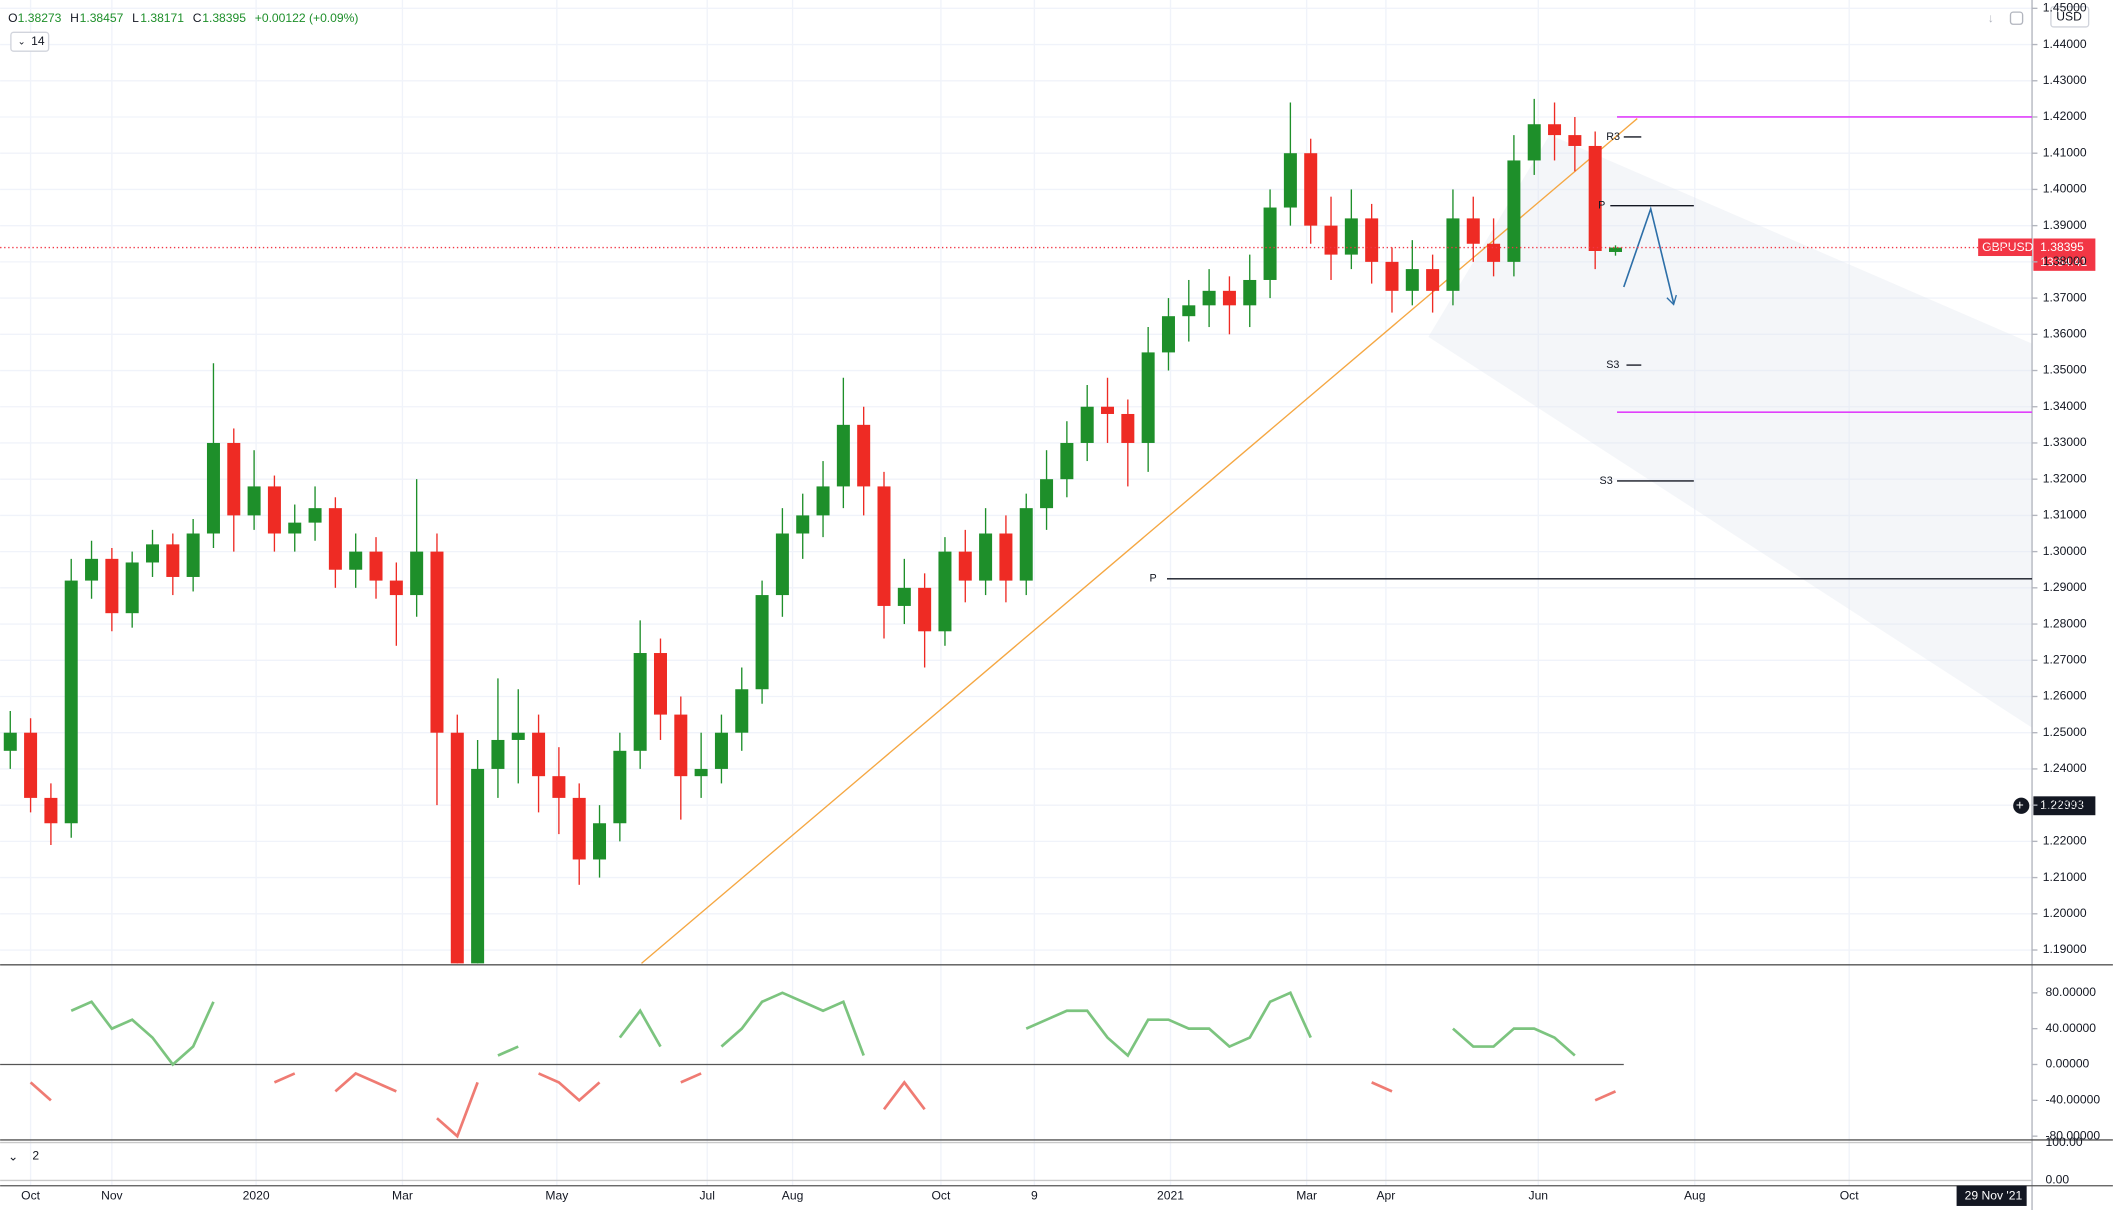 This screenshot has height=1210, width=2113. What do you see at coordinates (1649, 254) in the screenshot?
I see `projection-path` at bounding box center [1649, 254].